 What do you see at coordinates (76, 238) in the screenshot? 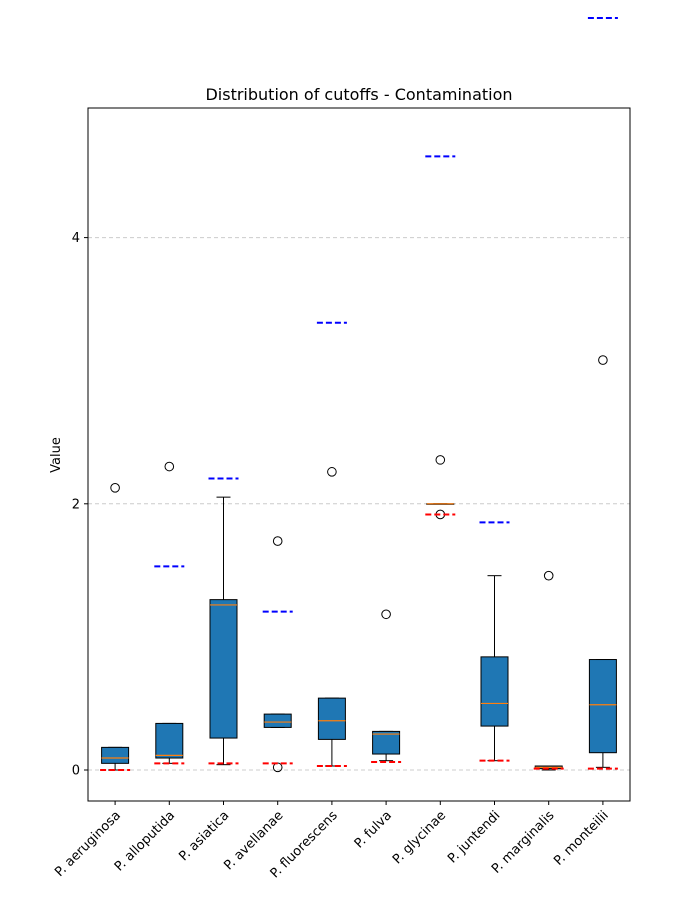
I see `y-tick-label: 4` at bounding box center [76, 238].